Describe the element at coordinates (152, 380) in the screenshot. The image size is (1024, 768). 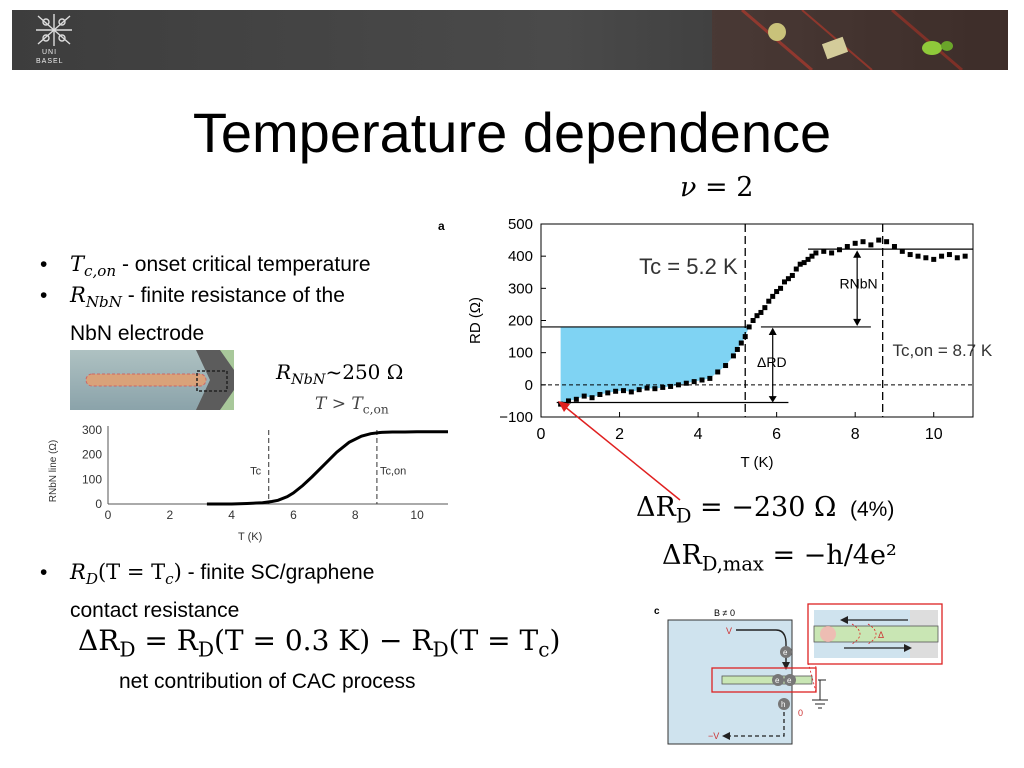
I see `nbn-electrode-image` at that location.